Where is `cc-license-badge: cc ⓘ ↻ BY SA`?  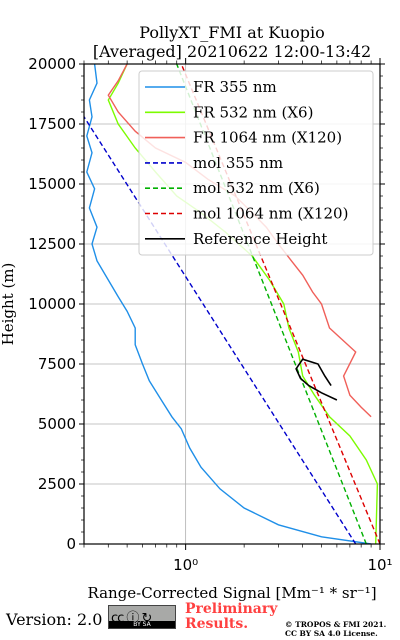 cc-license-badge: cc ⓘ ↻ BY SA is located at coordinates (142, 617).